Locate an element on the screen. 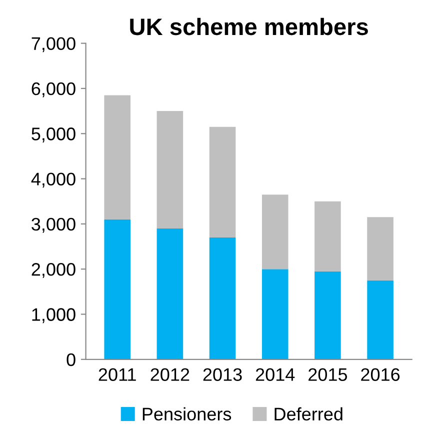  chart-title: UK scheme members is located at coordinates (249, 27).